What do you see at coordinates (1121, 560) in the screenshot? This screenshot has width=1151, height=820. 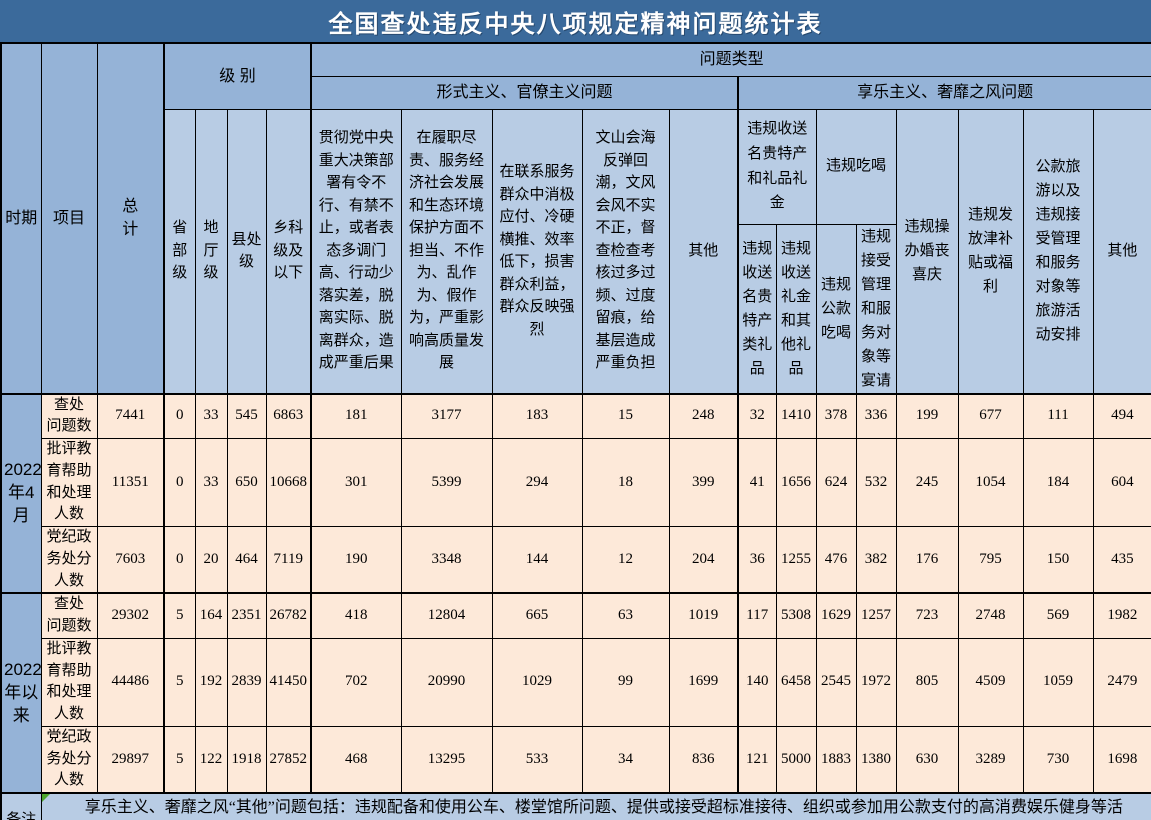 I see `value-cell: 435` at bounding box center [1121, 560].